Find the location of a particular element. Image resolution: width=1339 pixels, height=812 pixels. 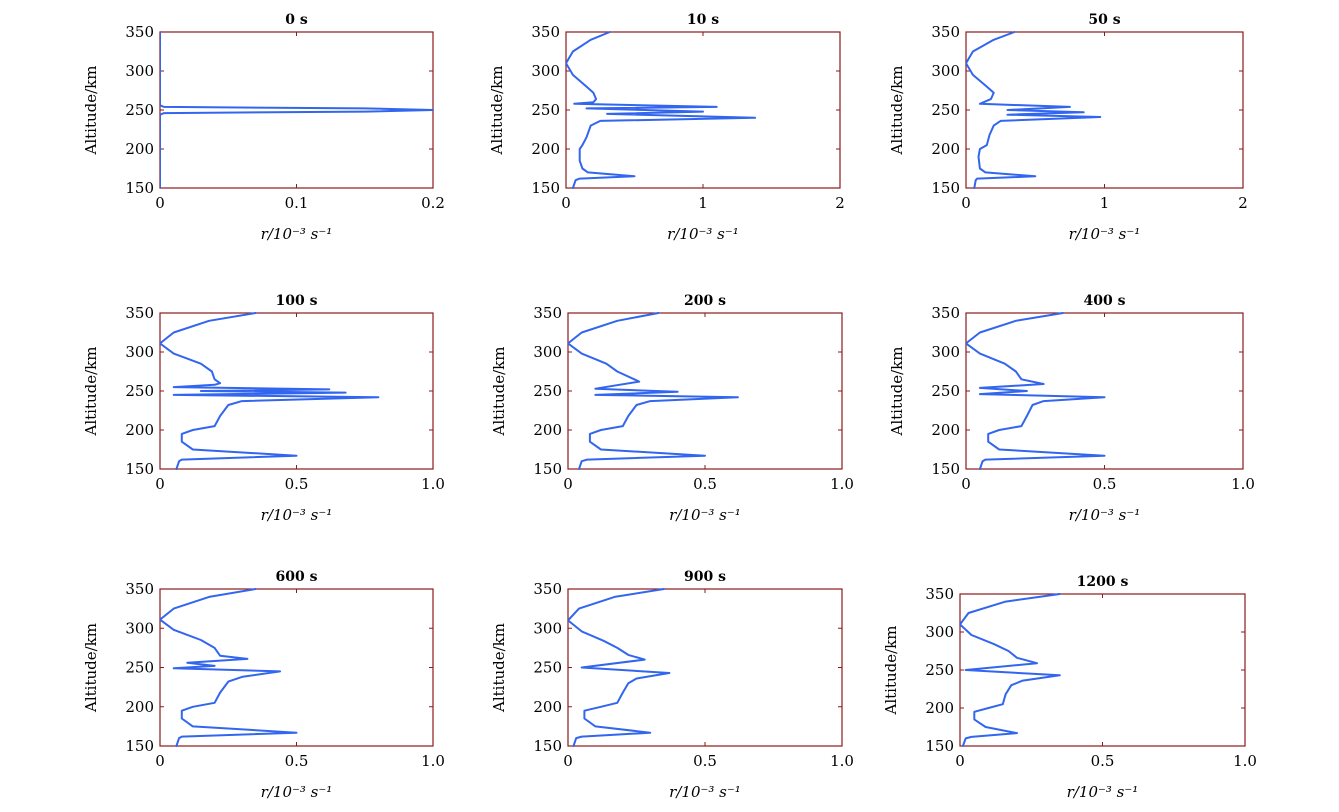

x-tick-label: 0.2 is located at coordinates (433, 203).